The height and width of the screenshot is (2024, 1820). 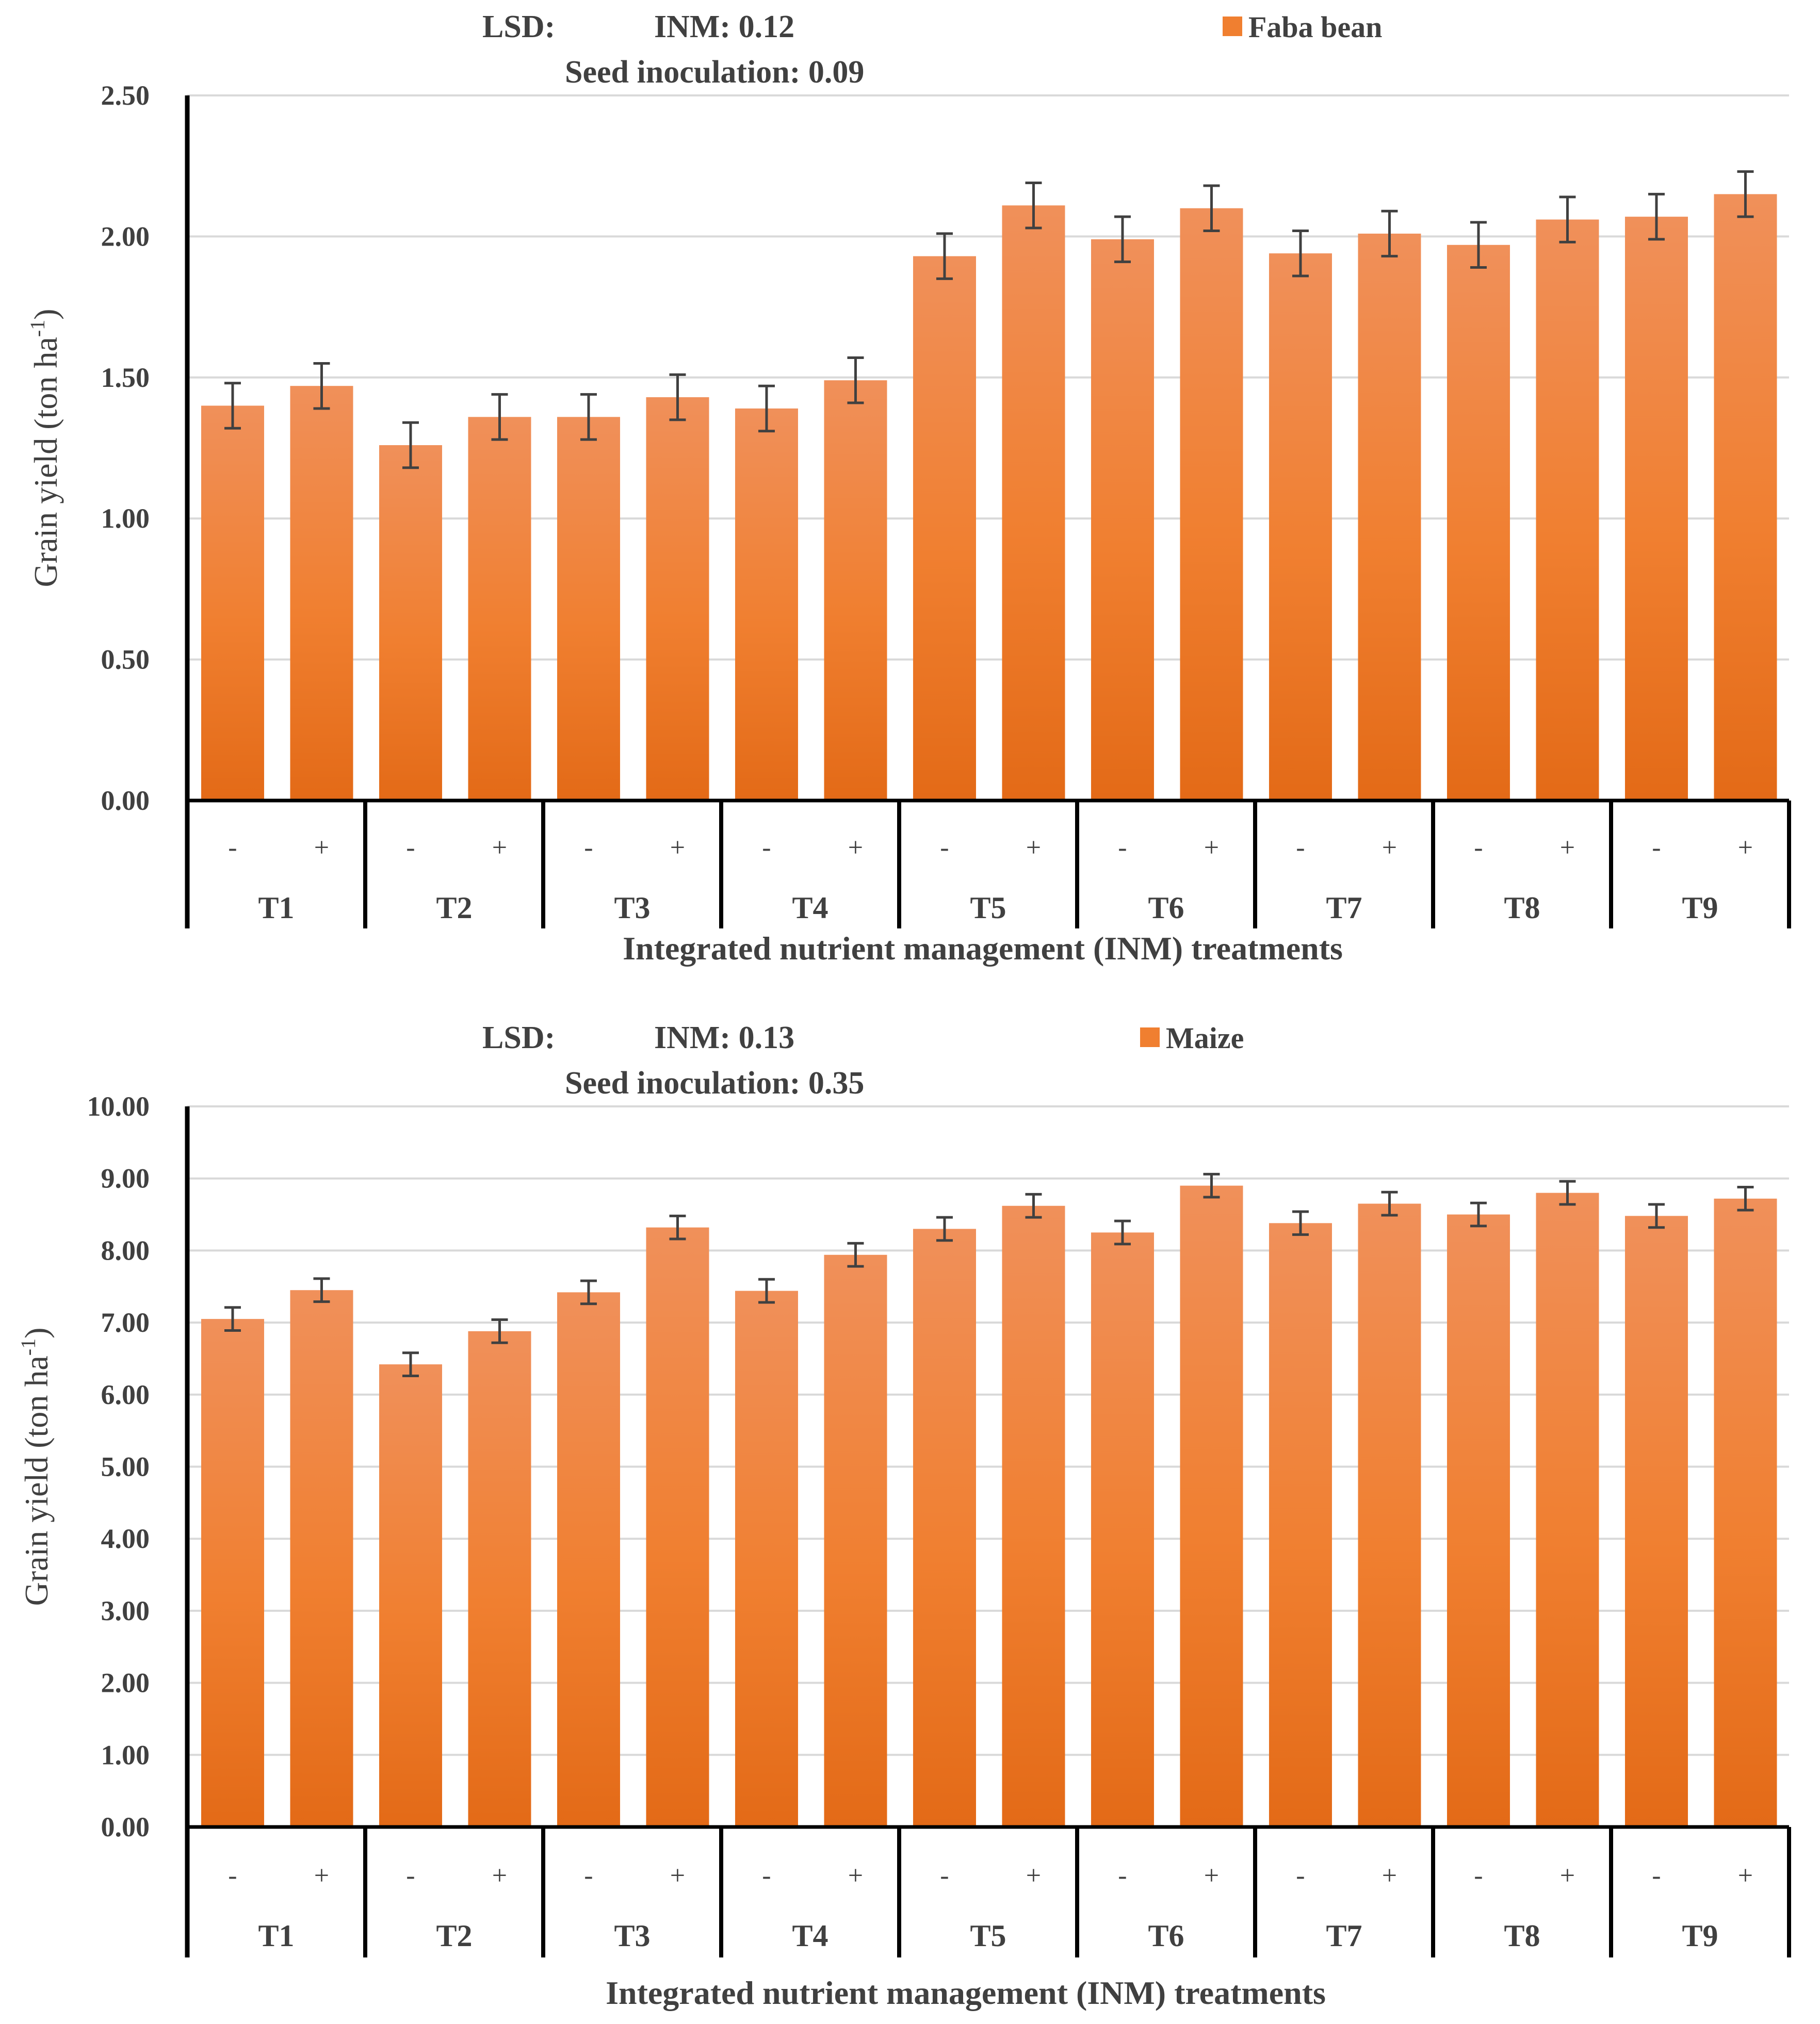 I want to click on y-tick-label: 4.00, so click(x=126, y=1538).